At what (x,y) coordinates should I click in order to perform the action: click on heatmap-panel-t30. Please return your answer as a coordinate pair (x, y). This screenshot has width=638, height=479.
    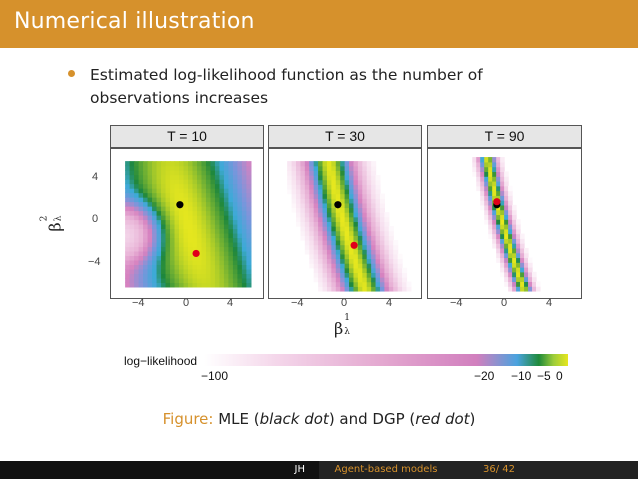
    Looking at the image, I should click on (345, 223).